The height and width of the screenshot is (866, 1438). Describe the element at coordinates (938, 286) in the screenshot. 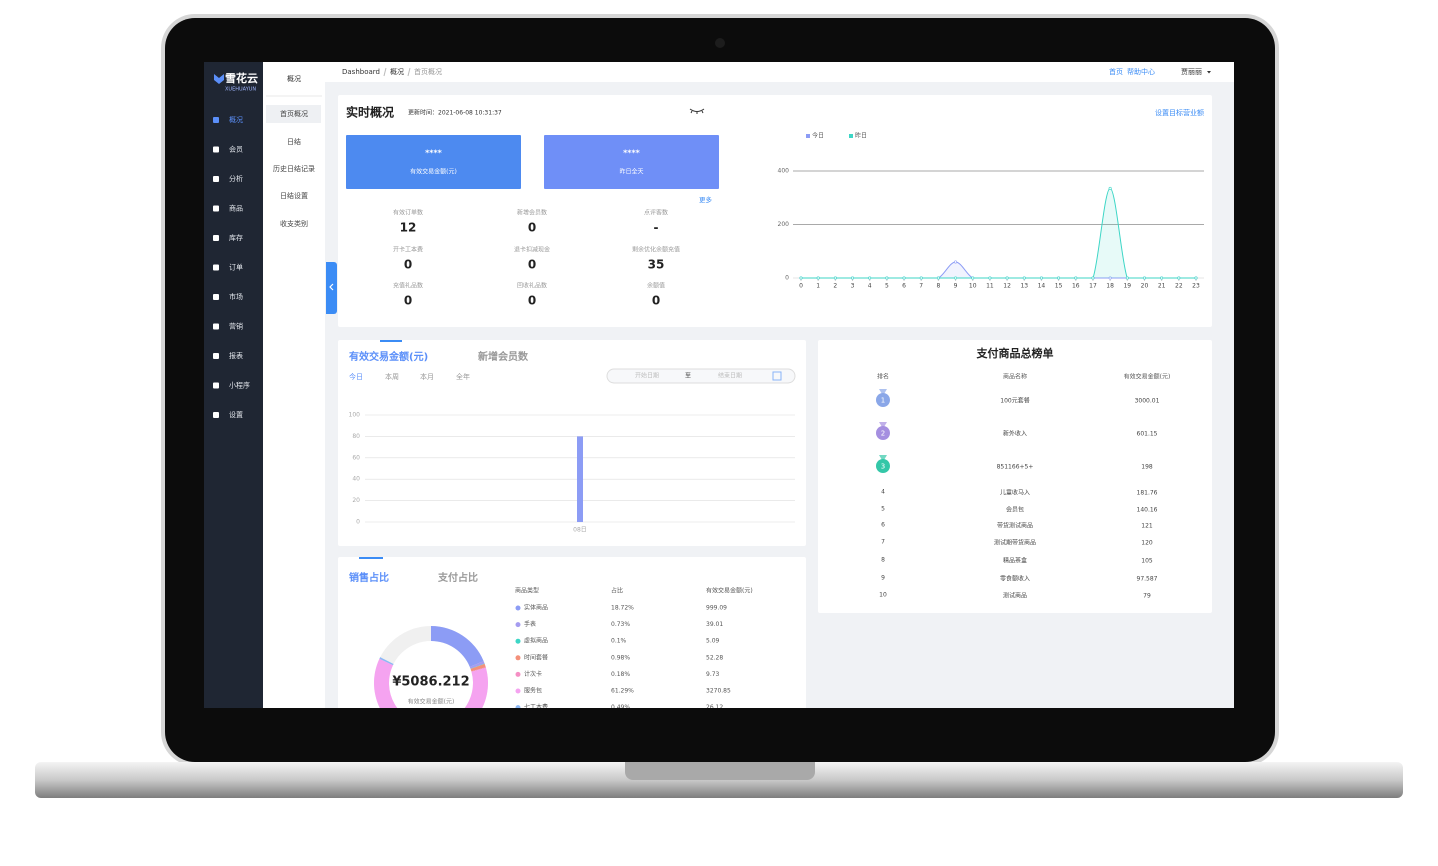

I see `x-tick-label: 8` at that location.